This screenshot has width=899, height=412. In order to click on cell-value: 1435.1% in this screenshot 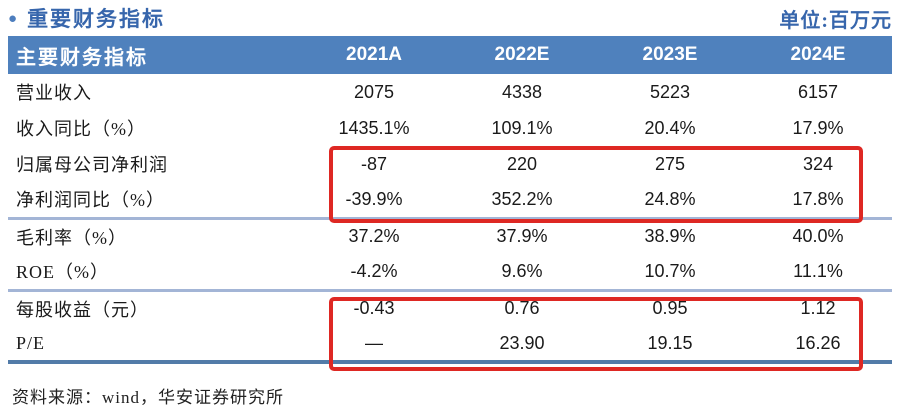, I will do `click(374, 127)`.